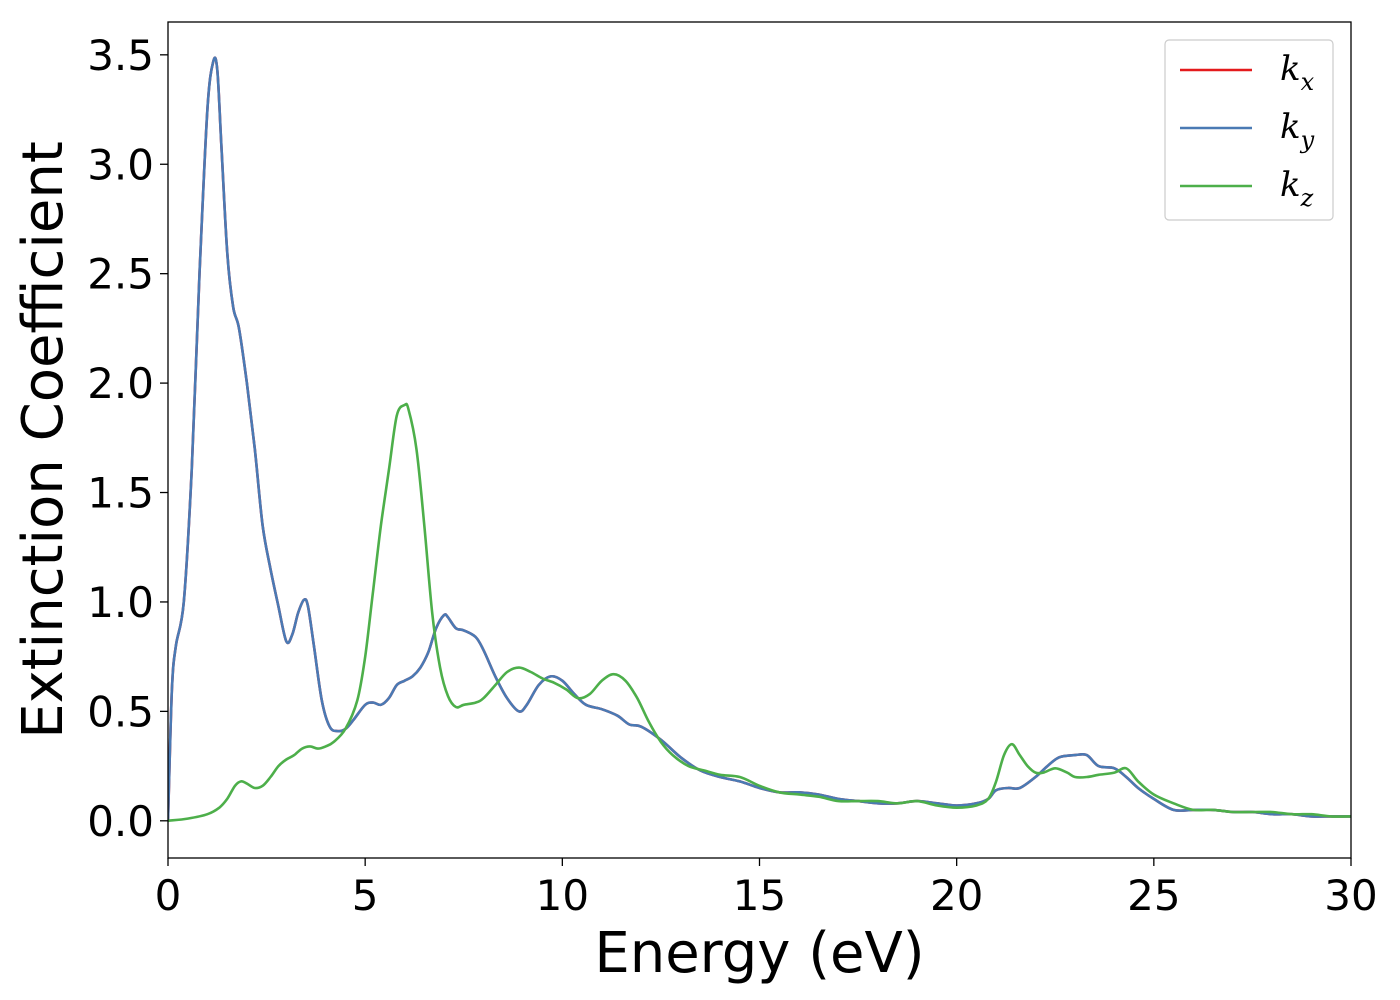 The image size is (1400, 1000). Describe the element at coordinates (120, 274) in the screenshot. I see `y-tick-label: 2.5` at that location.